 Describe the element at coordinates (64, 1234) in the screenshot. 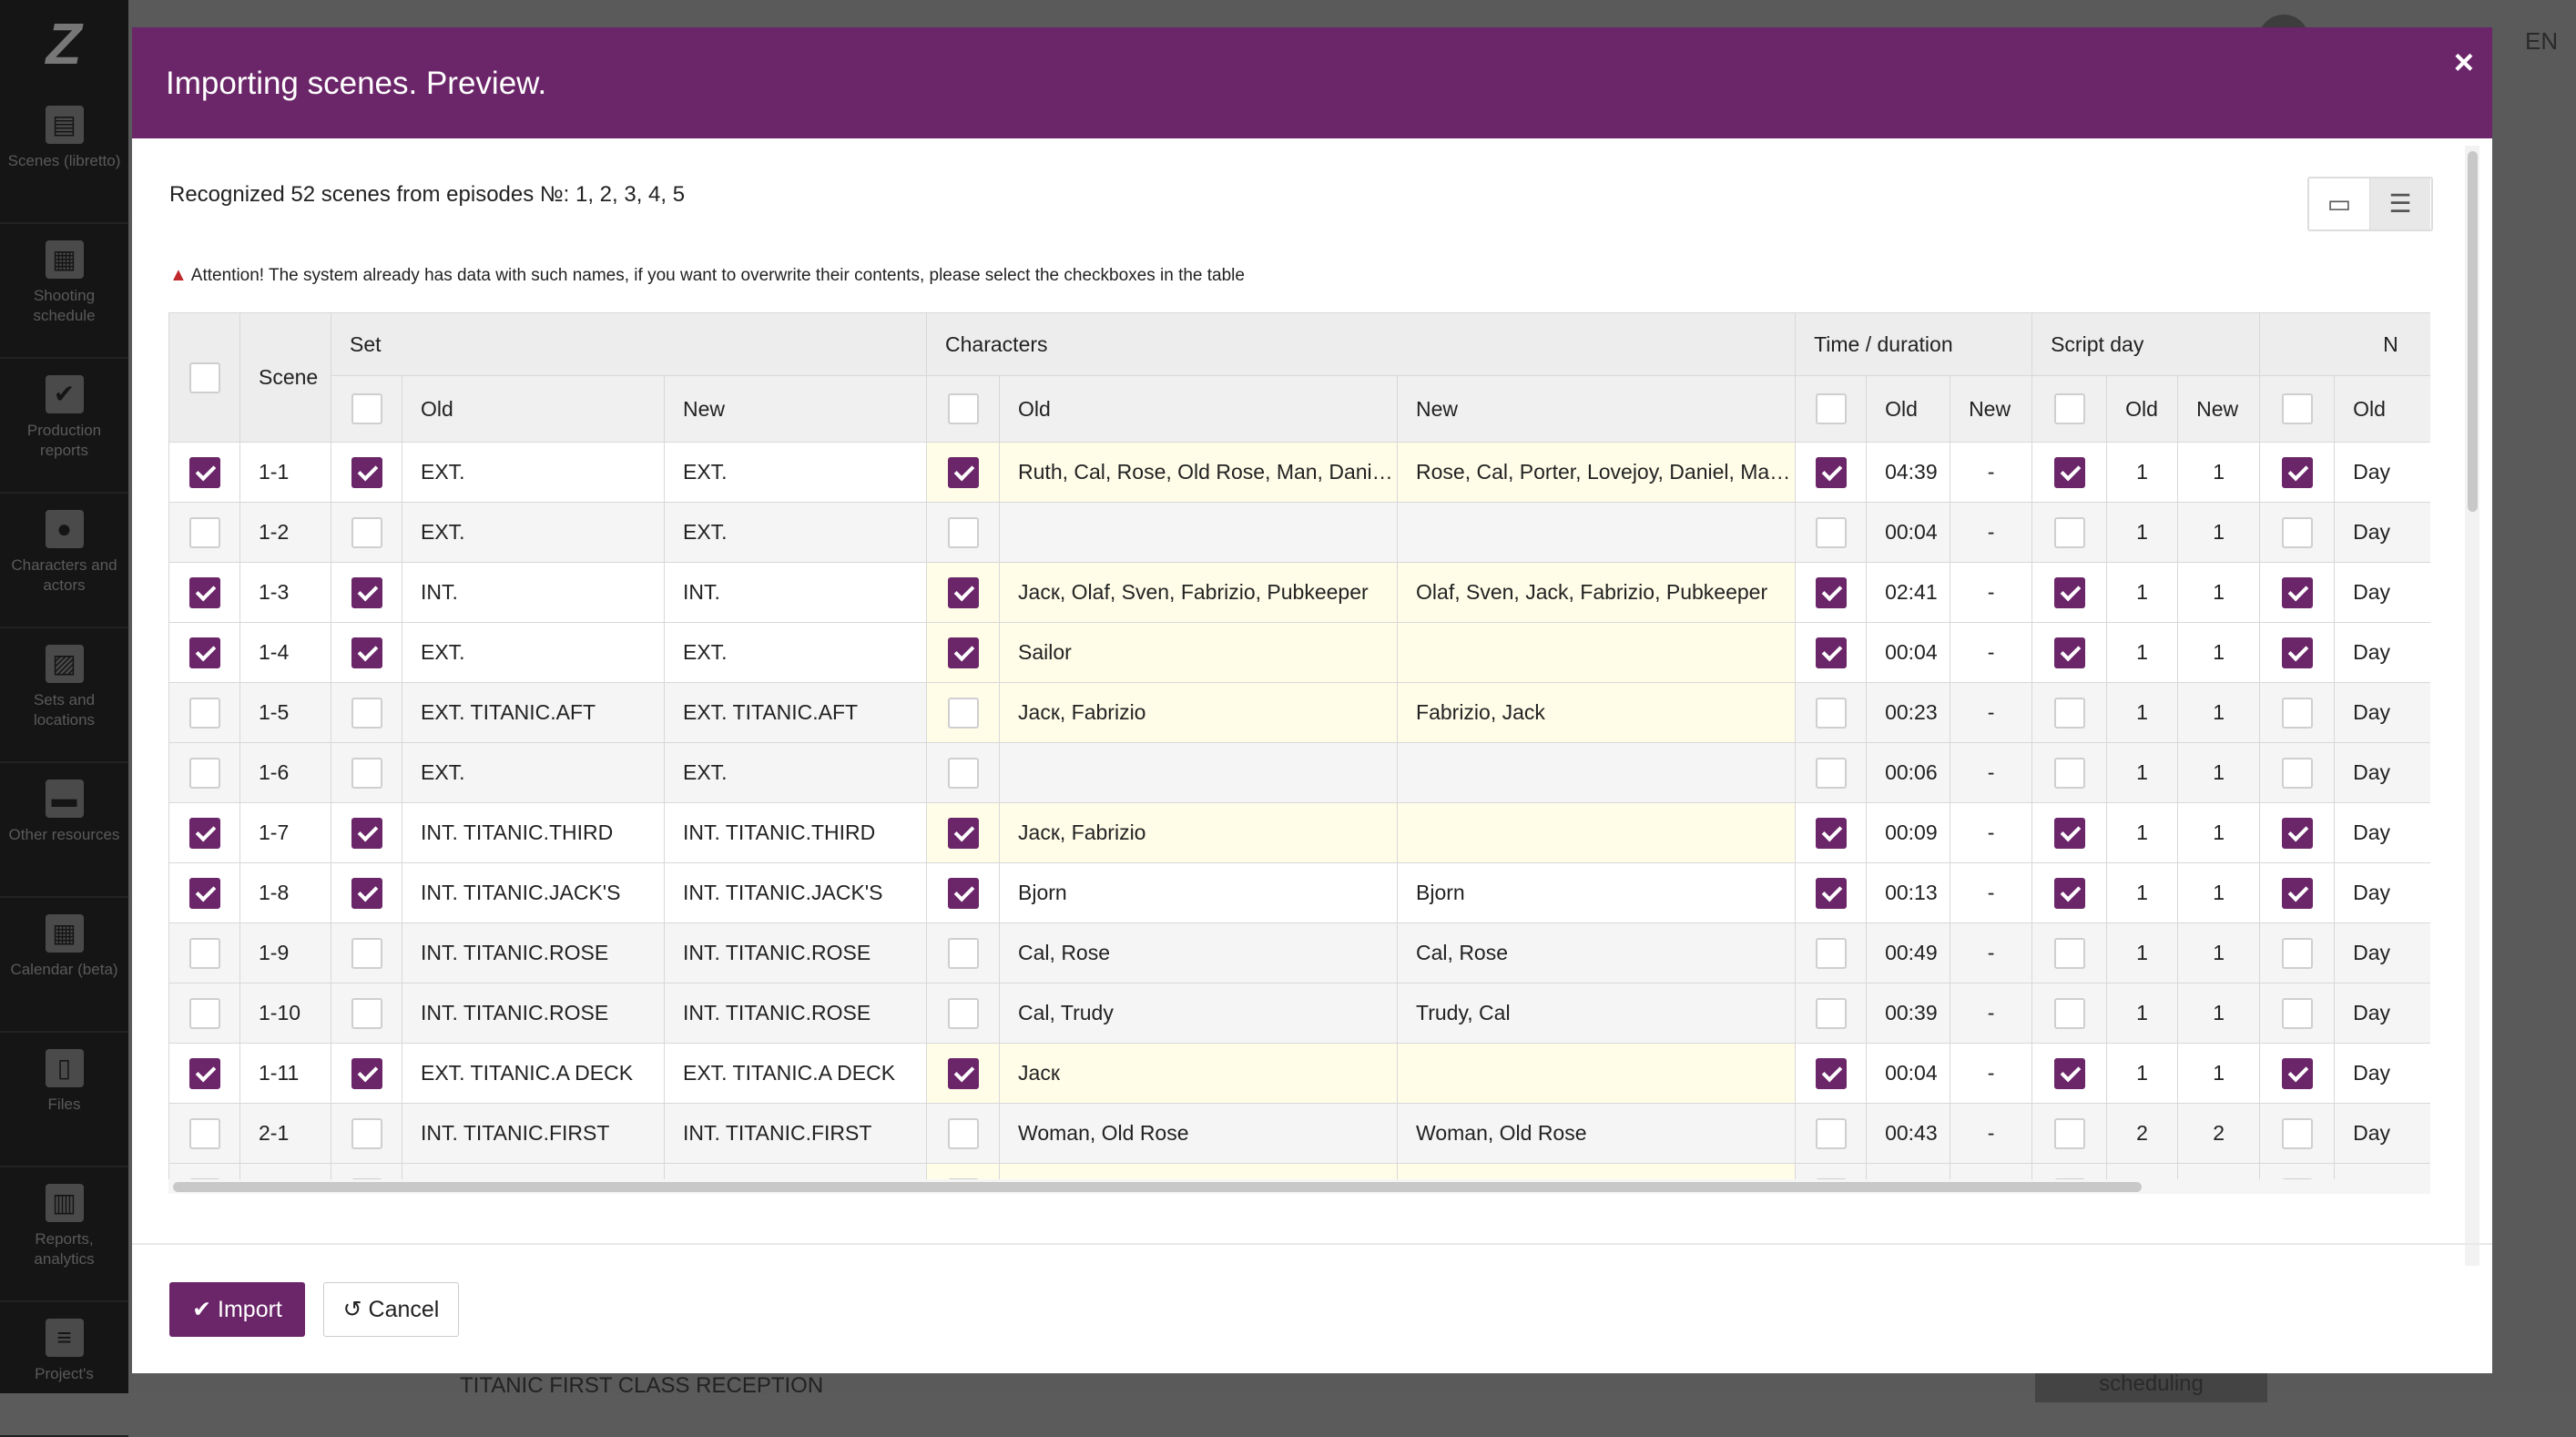

I see `sidebar-item: ▥ Reports, analytics` at that location.